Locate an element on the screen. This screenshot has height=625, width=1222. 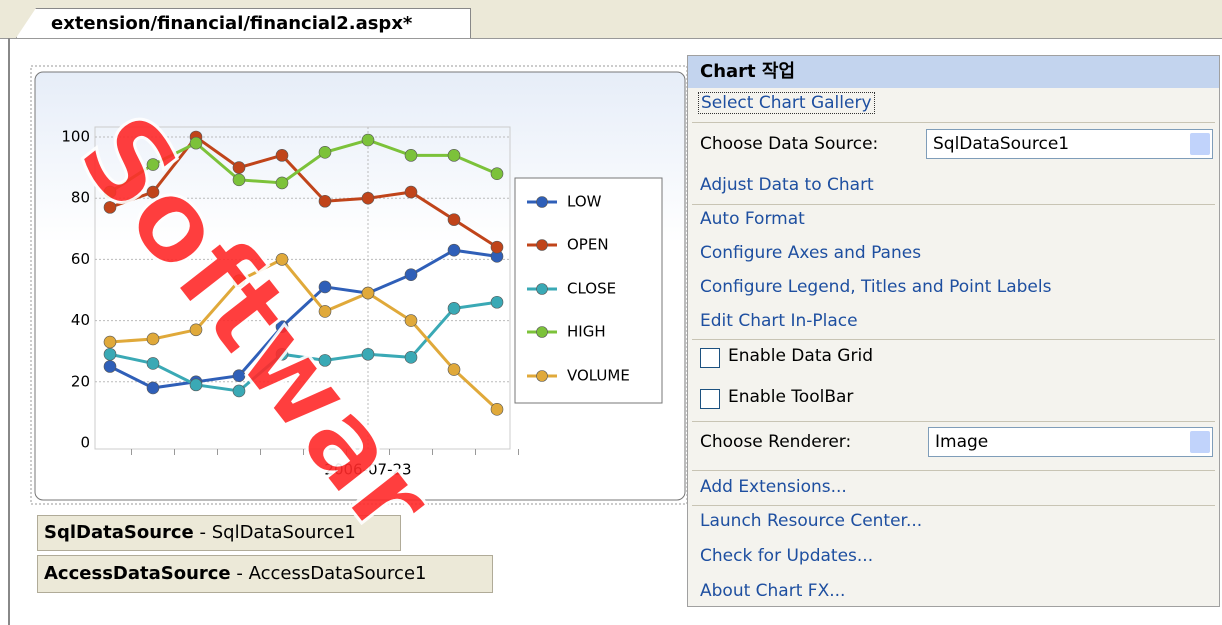
y-tick-label: 0 is located at coordinates (85, 443).